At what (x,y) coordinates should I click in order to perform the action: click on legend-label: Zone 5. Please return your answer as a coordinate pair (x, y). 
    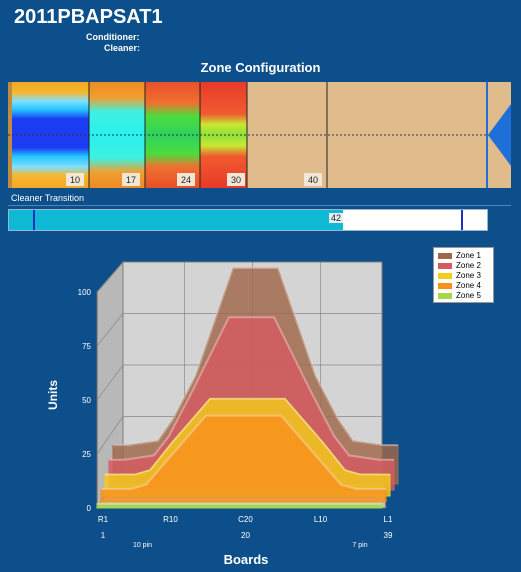
    Looking at the image, I should click on (468, 295).